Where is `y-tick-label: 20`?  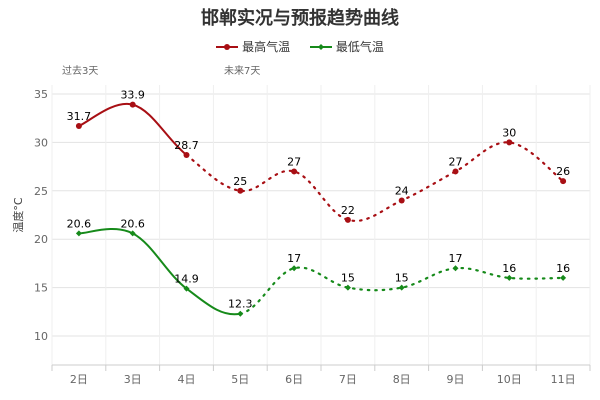
y-tick-label: 20 is located at coordinates (41, 239).